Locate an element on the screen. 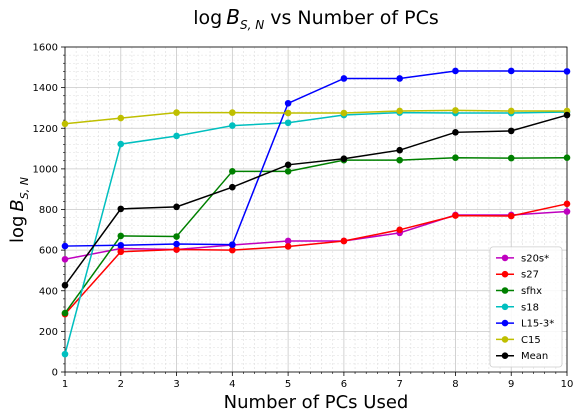  chart-title: log BS, N vs Number of PCs is located at coordinates (316, 18).